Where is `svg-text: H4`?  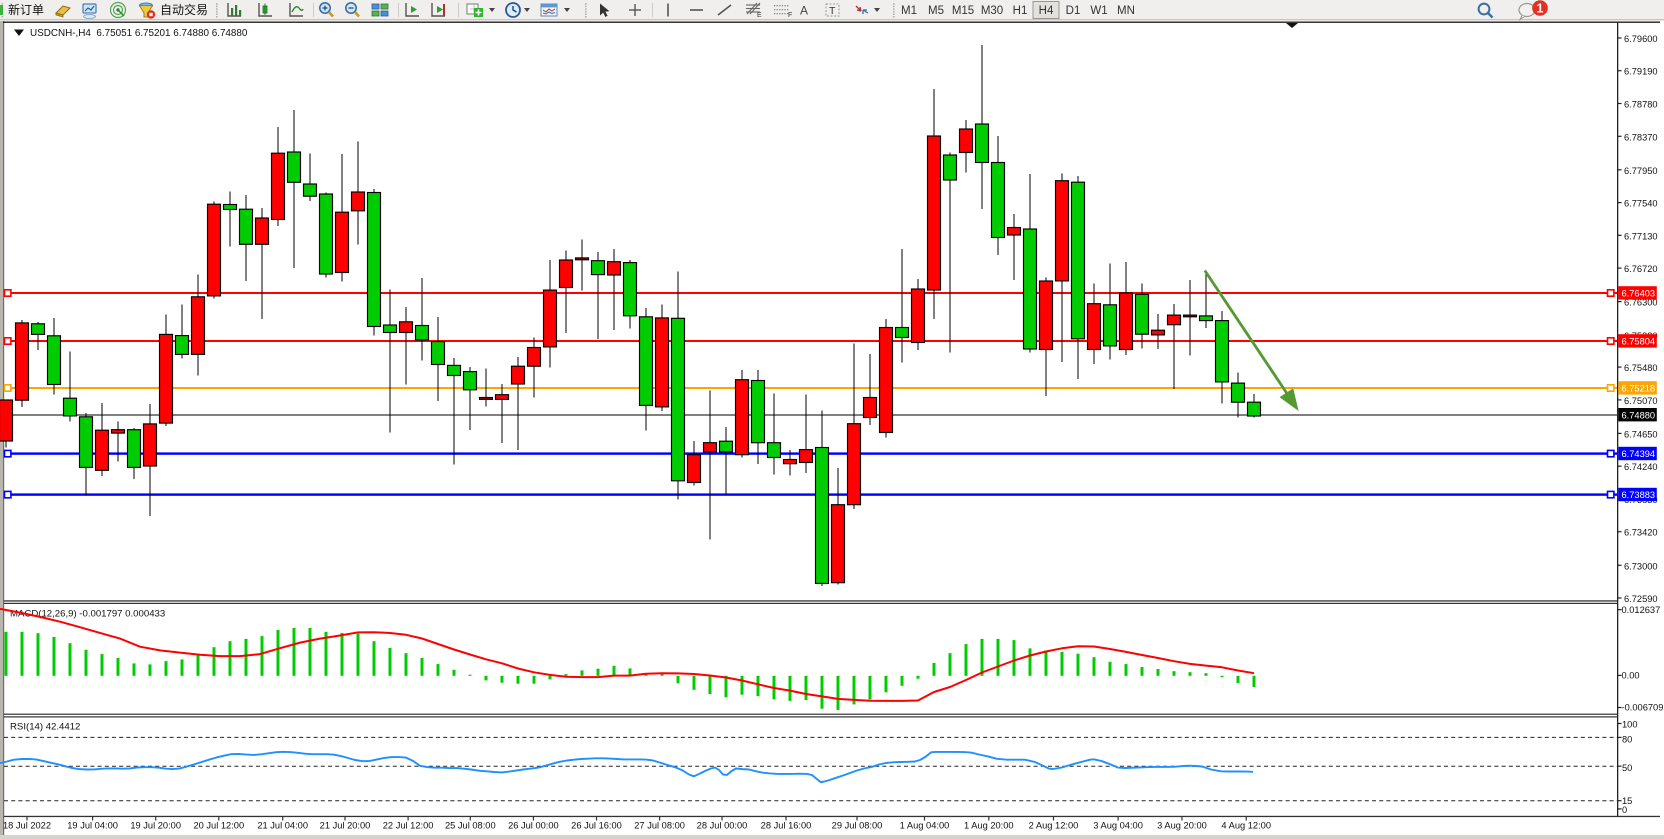 svg-text: H4 is located at coordinates (1046, 11).